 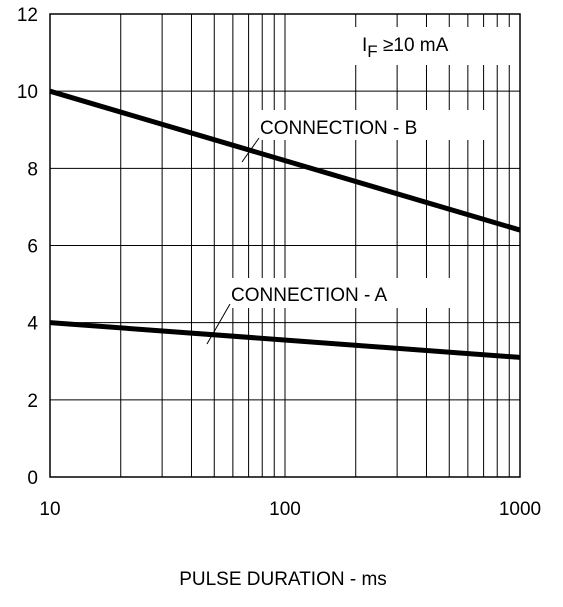 I want to click on y-tick-label: 6, so click(x=32, y=247).